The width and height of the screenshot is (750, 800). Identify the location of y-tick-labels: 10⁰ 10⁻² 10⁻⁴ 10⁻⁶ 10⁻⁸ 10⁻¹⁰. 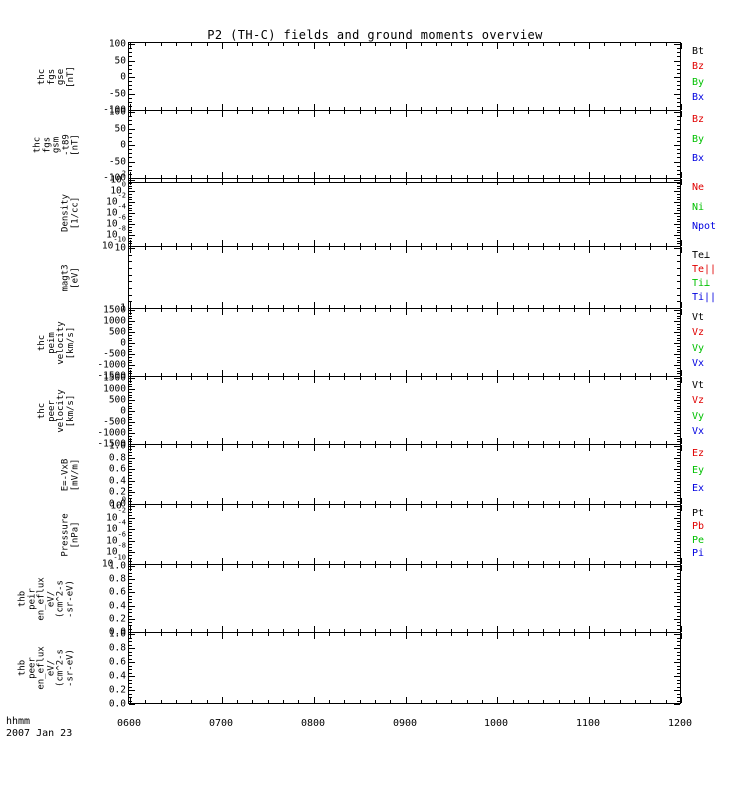
(106, 532).